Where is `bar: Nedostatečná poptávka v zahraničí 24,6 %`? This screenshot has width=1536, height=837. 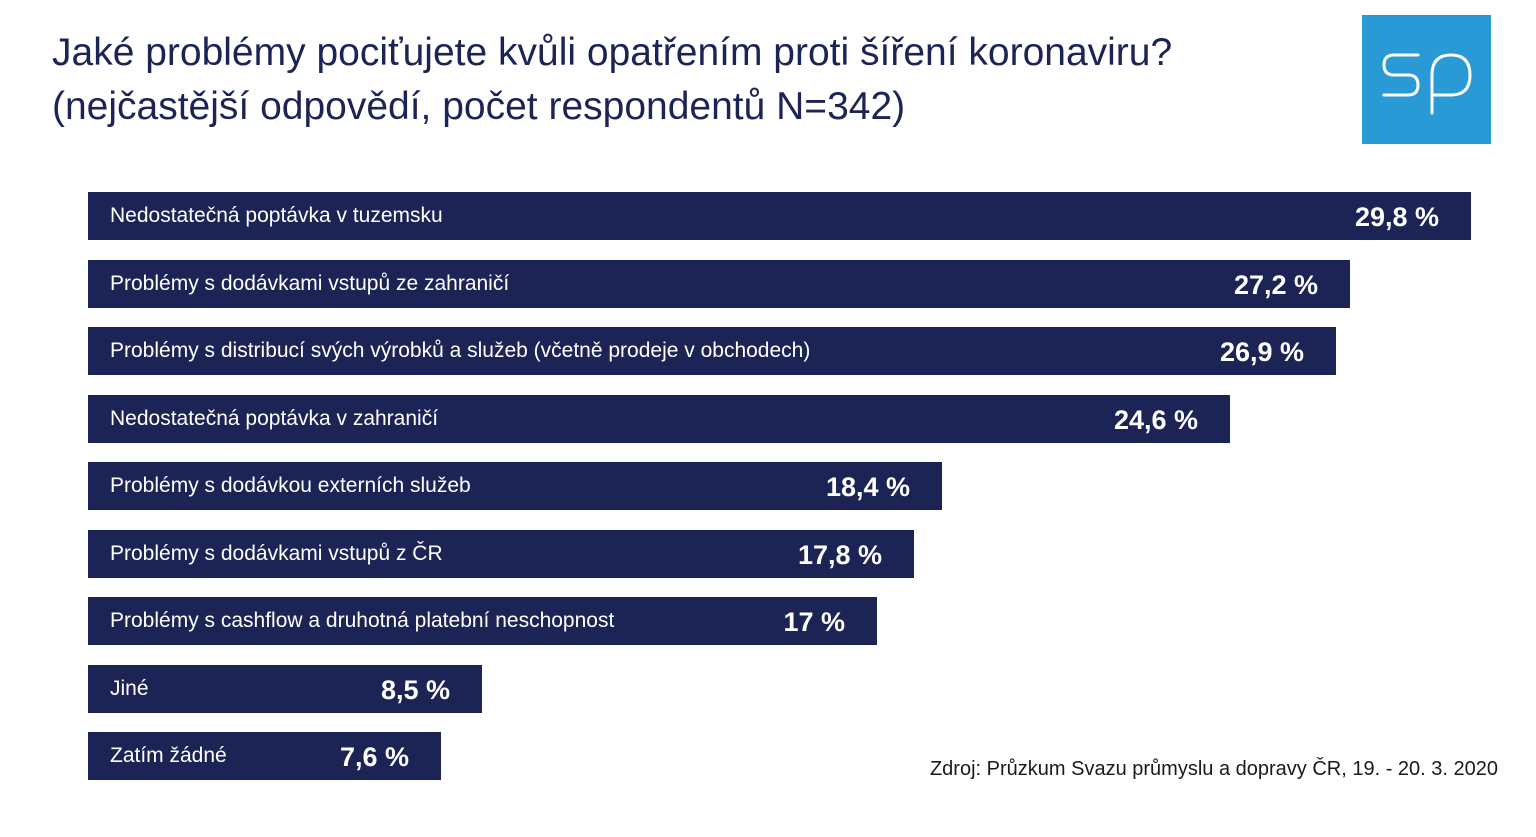 bar: Nedostatečná poptávka v zahraničí 24,6 % is located at coordinates (659, 418).